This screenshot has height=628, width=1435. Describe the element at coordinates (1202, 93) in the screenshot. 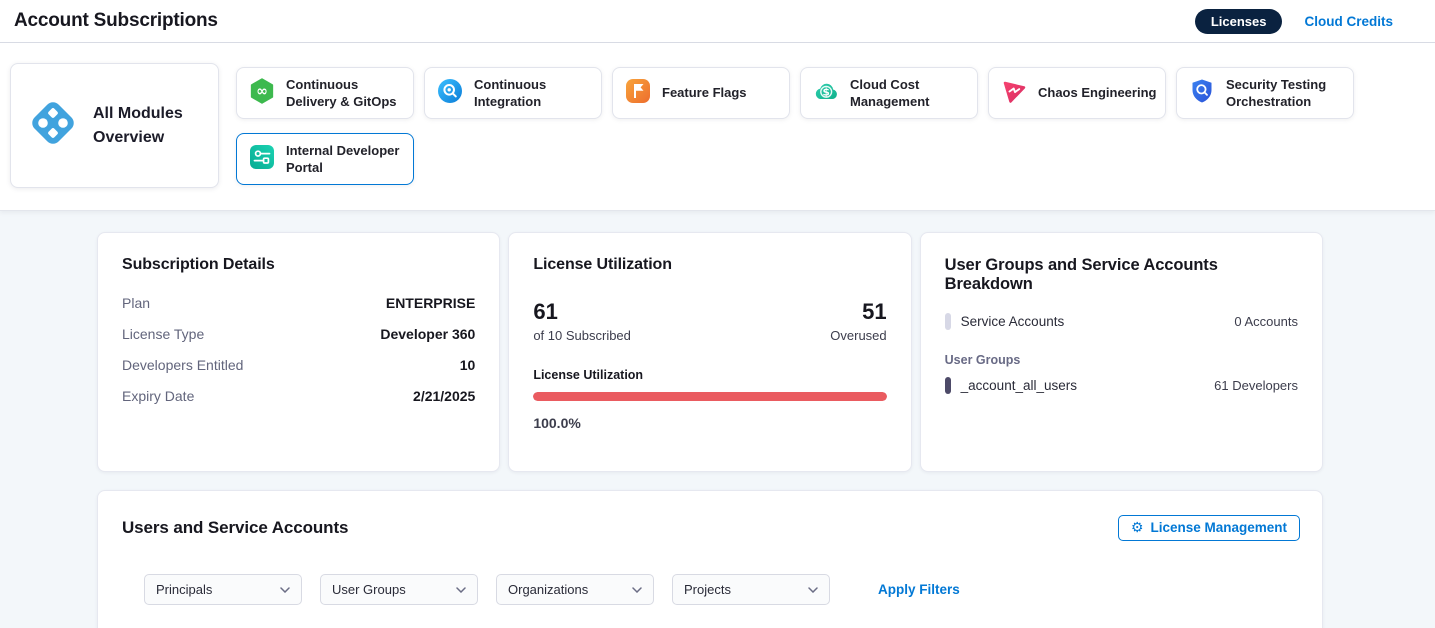

I see `sto-icon` at that location.